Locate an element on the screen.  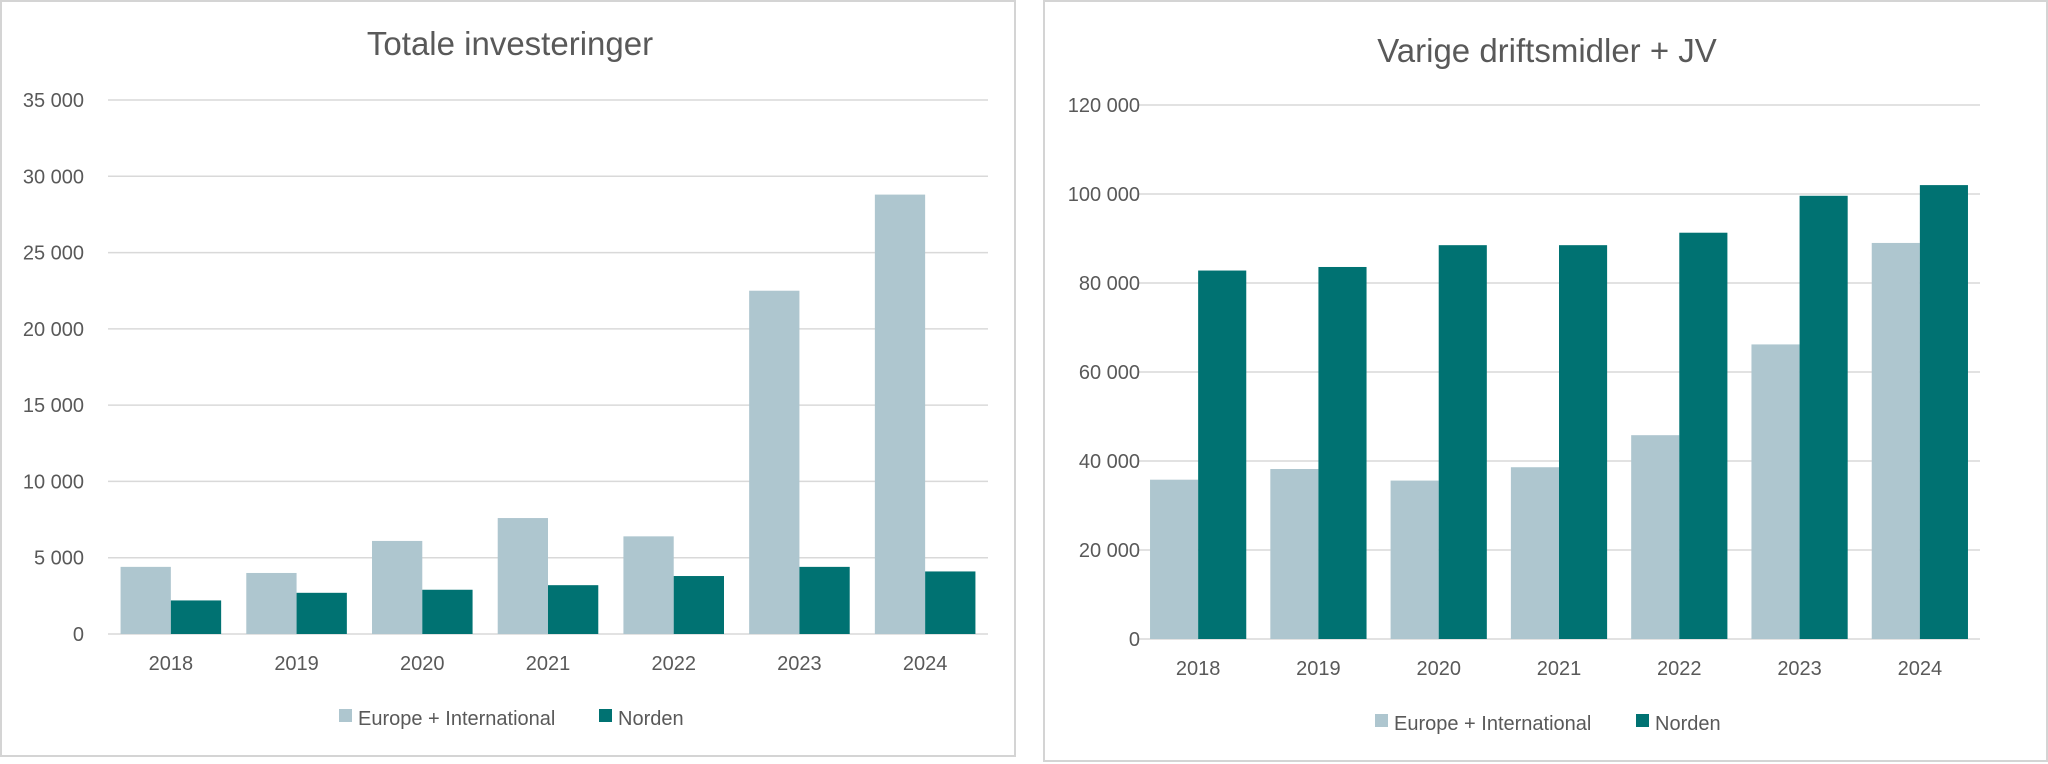
y-tick-label: 15 000 is located at coordinates (53, 406).